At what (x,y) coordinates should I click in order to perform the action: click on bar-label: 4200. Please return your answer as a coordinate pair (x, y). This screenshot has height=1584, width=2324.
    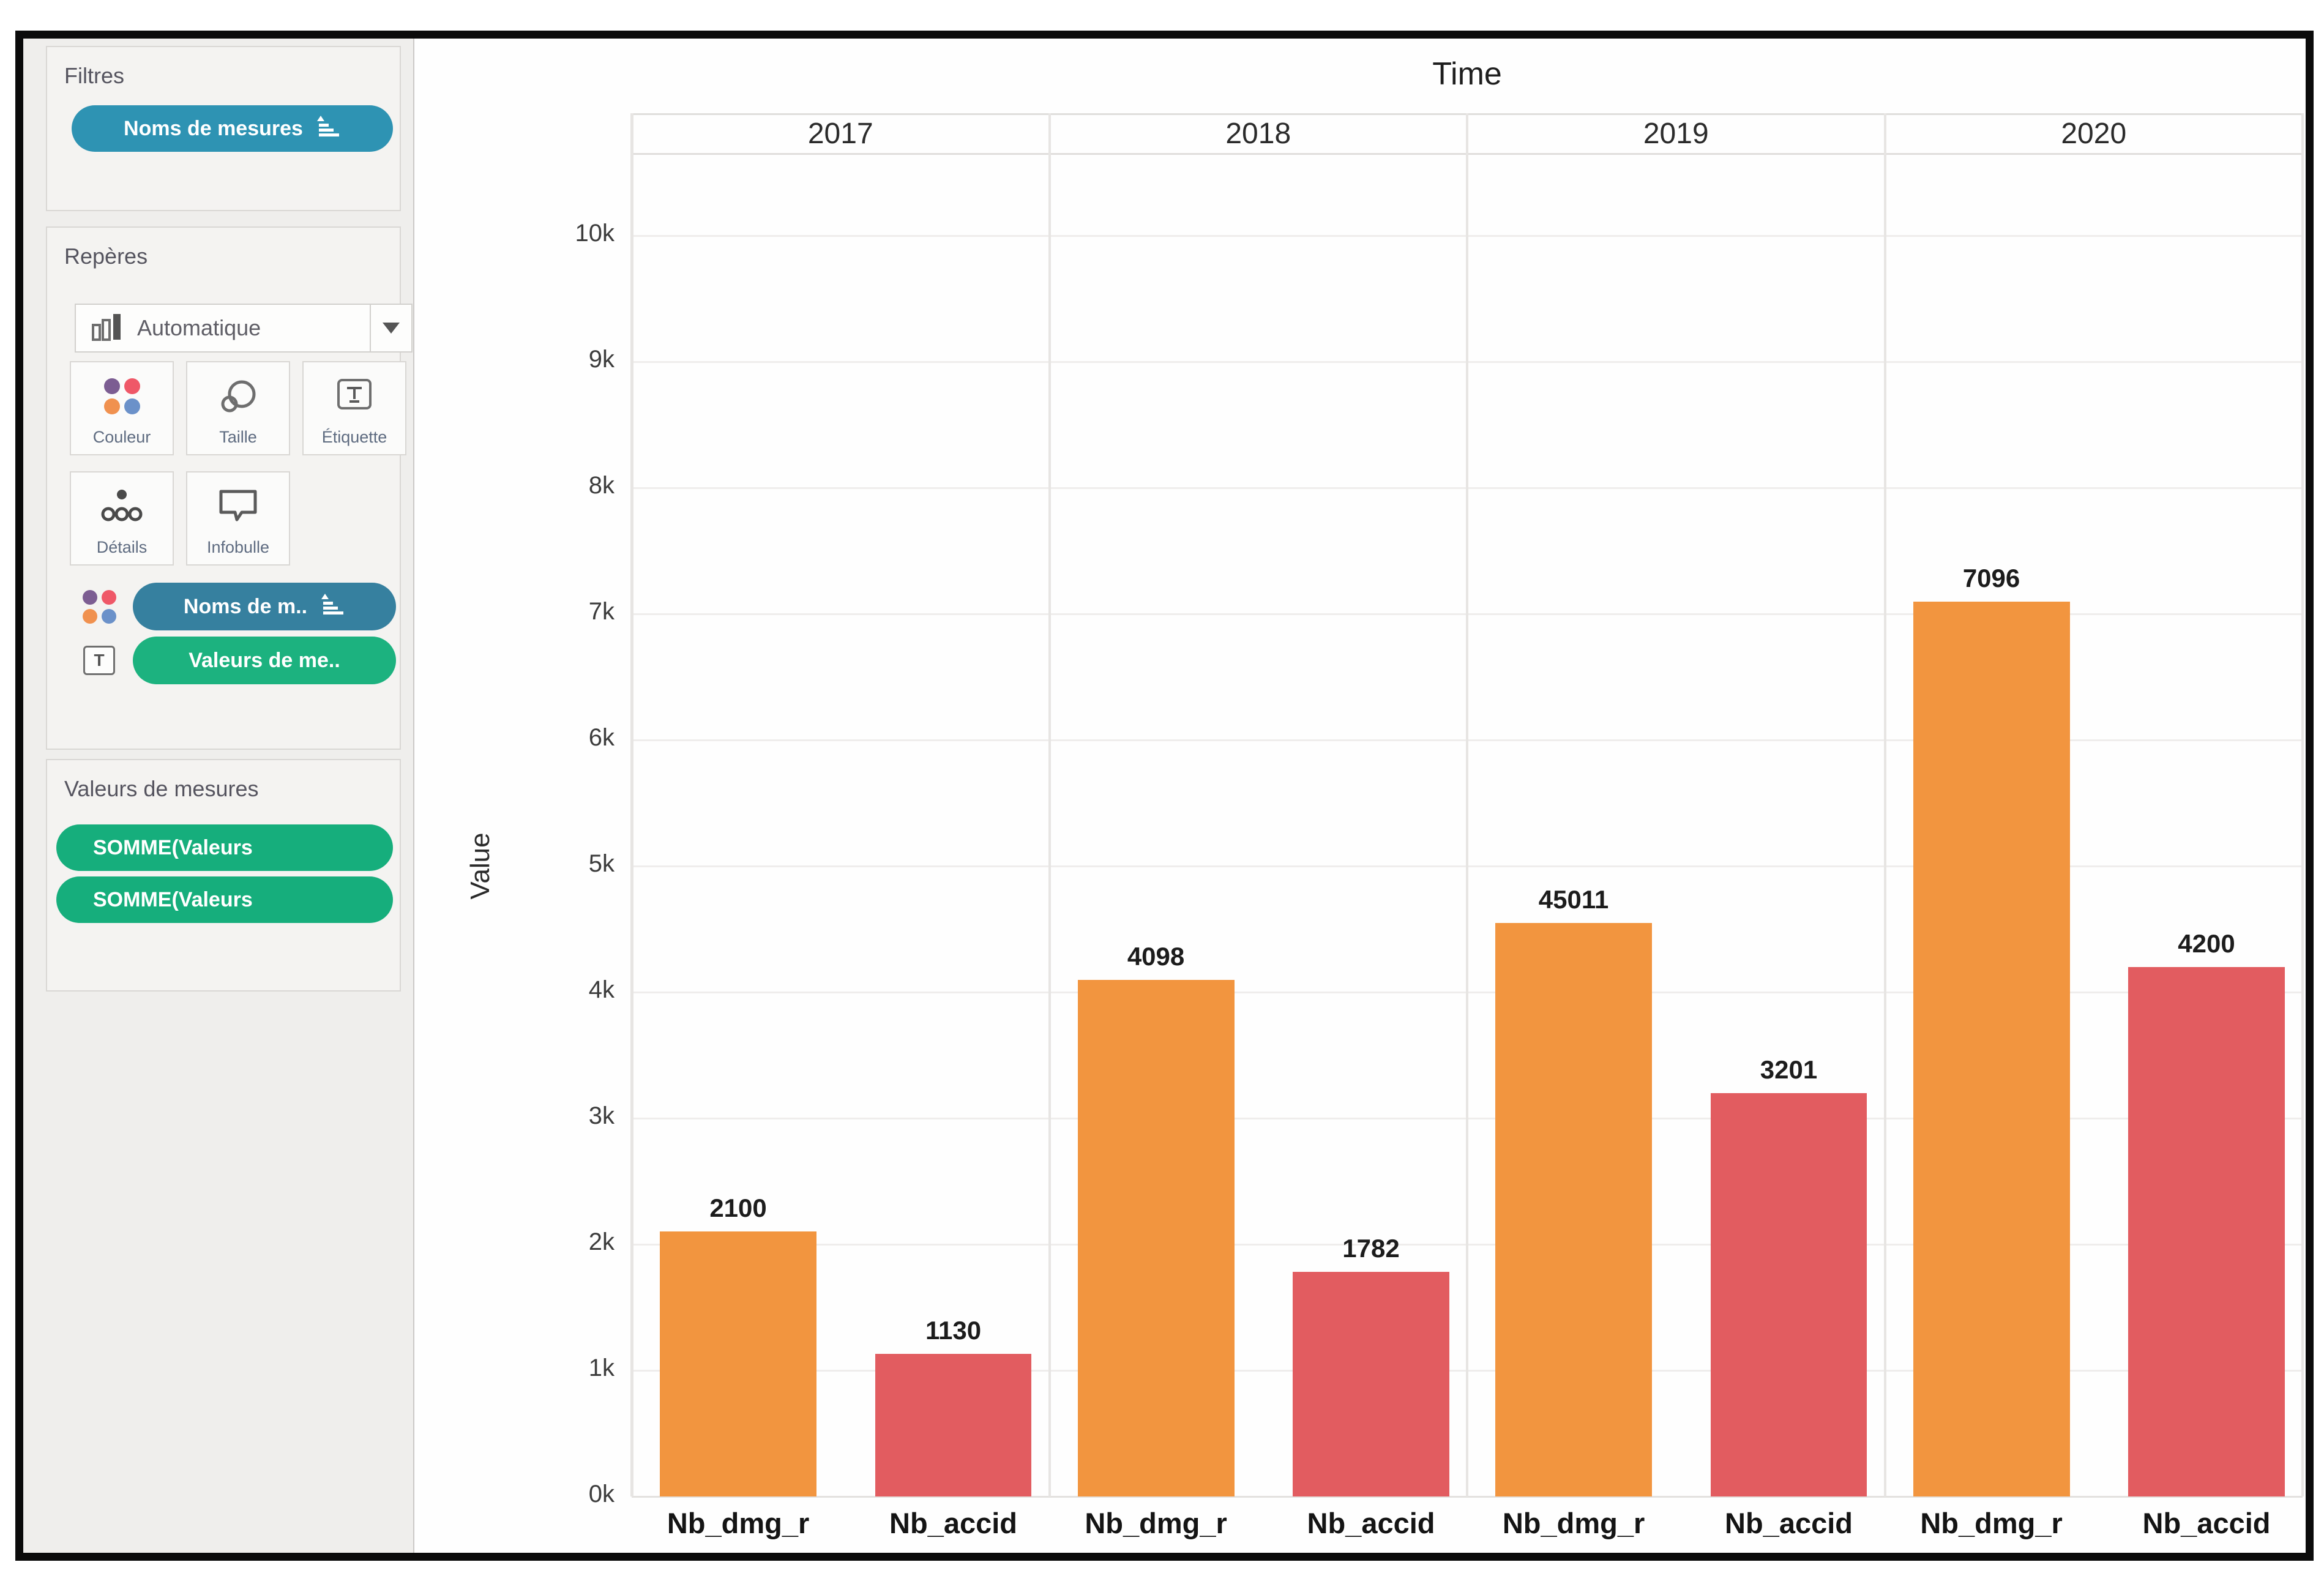
    Looking at the image, I should click on (2206, 943).